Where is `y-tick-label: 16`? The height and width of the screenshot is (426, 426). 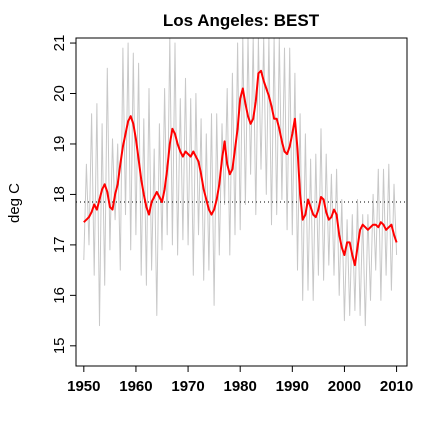 y-tick-label: 16 is located at coordinates (59, 295).